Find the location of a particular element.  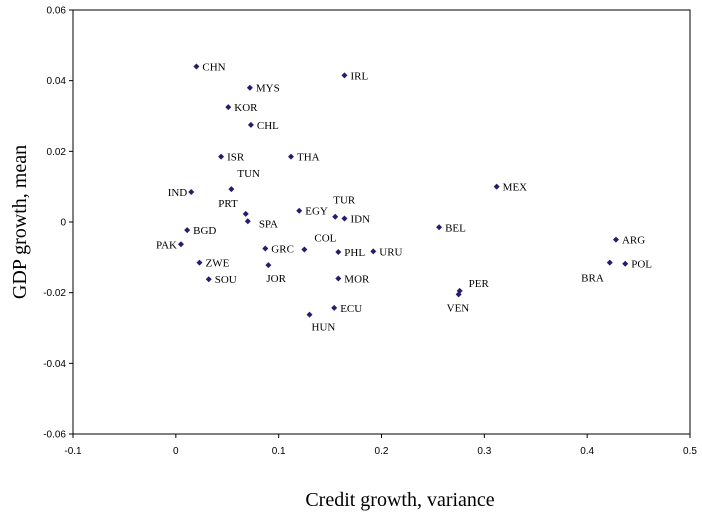

y-tick-label: 0 is located at coordinates (63, 223).